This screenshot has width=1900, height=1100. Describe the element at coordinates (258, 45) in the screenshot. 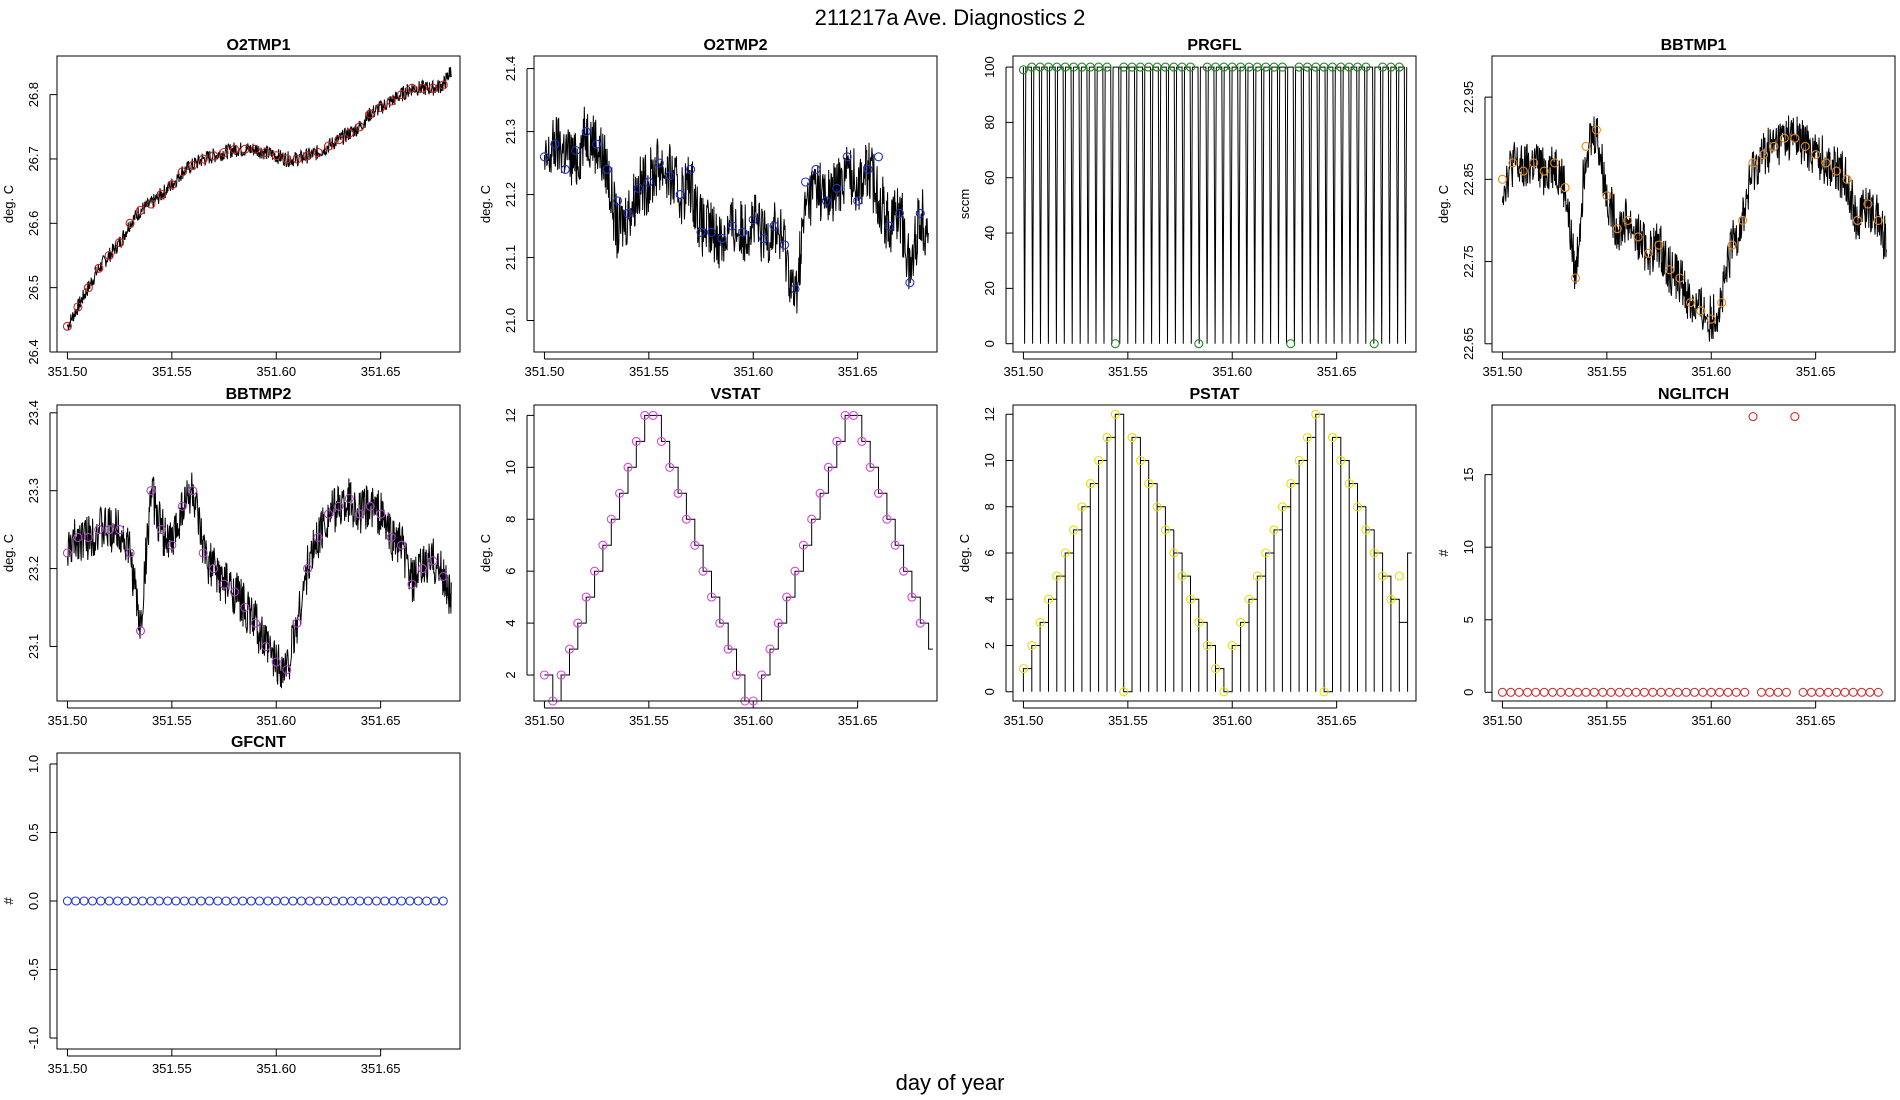

I see `panel-title-o2tmp1: O2TMP1` at that location.